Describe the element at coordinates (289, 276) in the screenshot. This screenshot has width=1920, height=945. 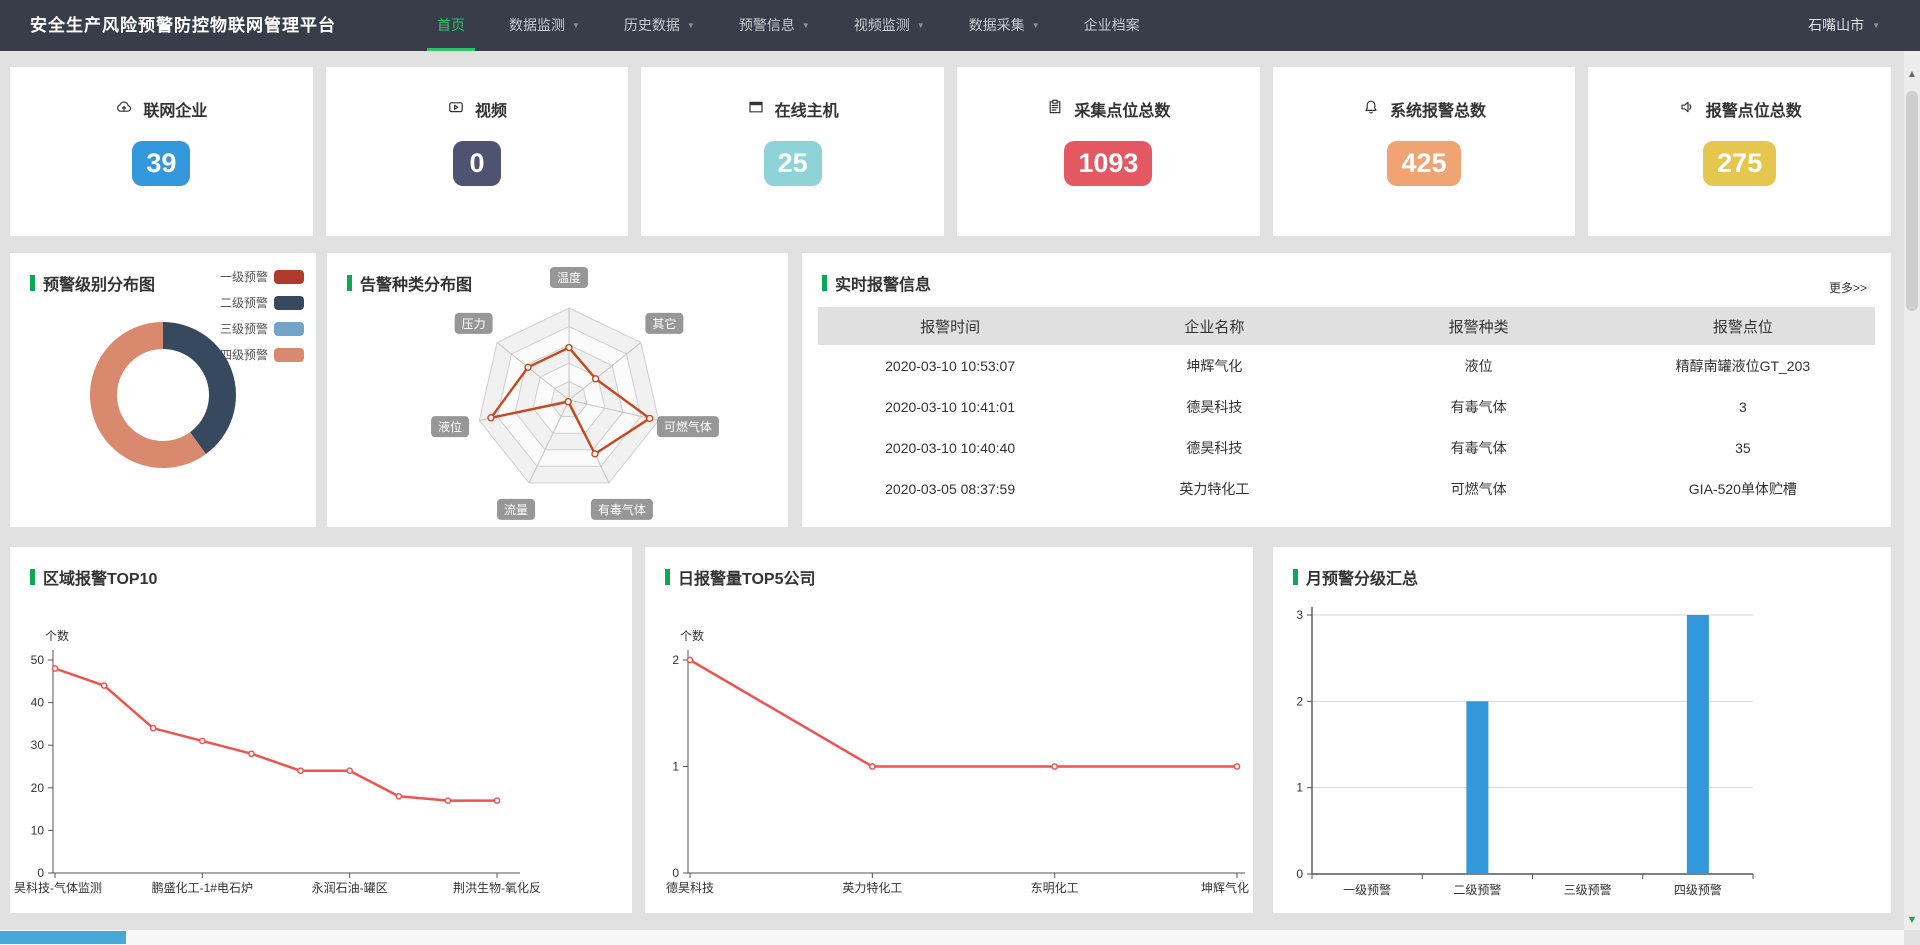
I see `legend-swatch` at that location.